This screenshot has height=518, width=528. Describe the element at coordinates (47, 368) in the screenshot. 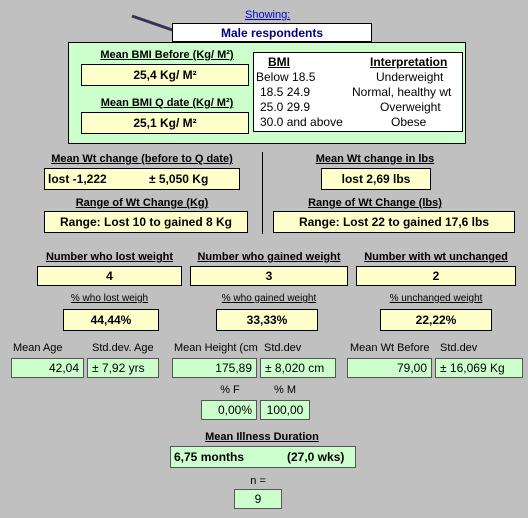

I see `age-value: 42,04` at that location.